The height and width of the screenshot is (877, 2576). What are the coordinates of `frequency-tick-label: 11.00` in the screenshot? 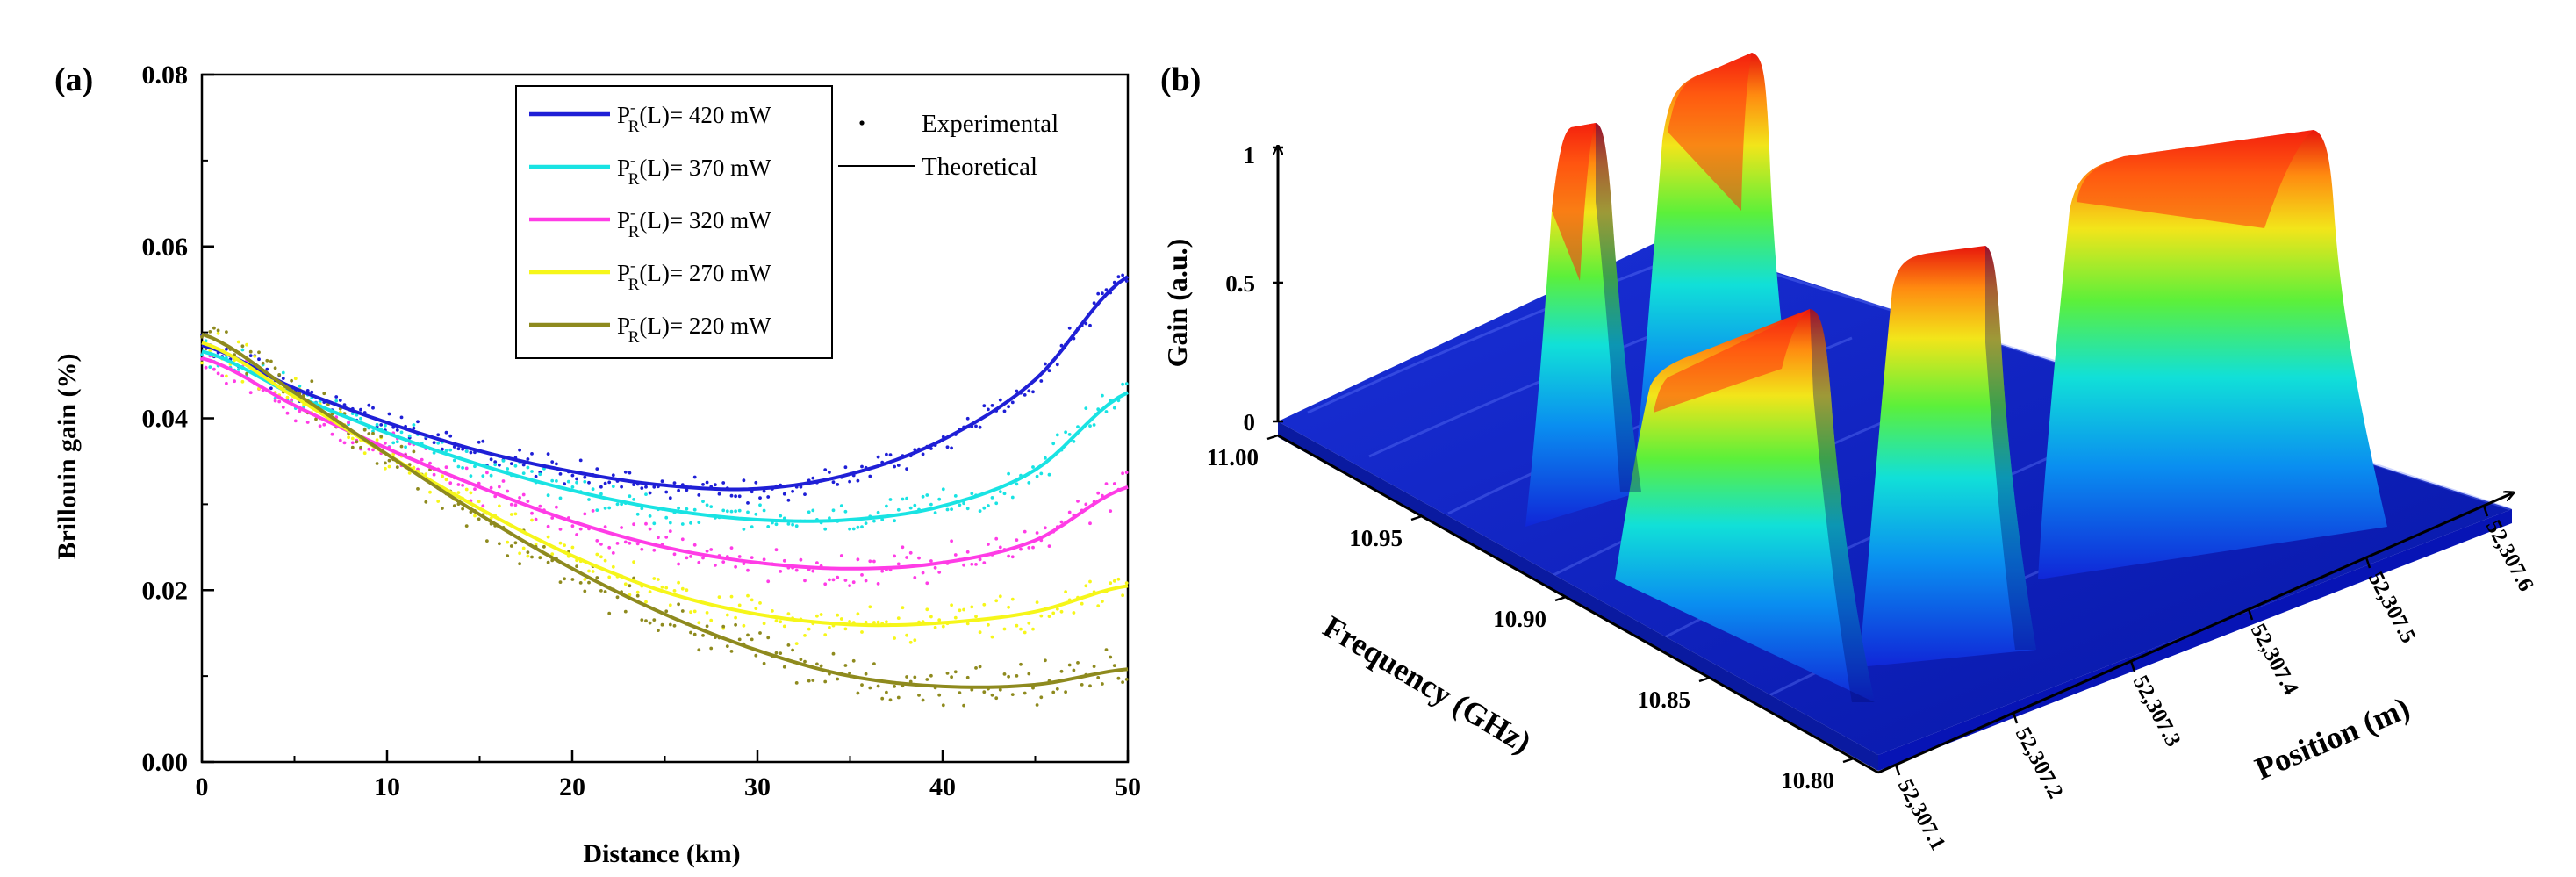 It's located at (1233, 458).